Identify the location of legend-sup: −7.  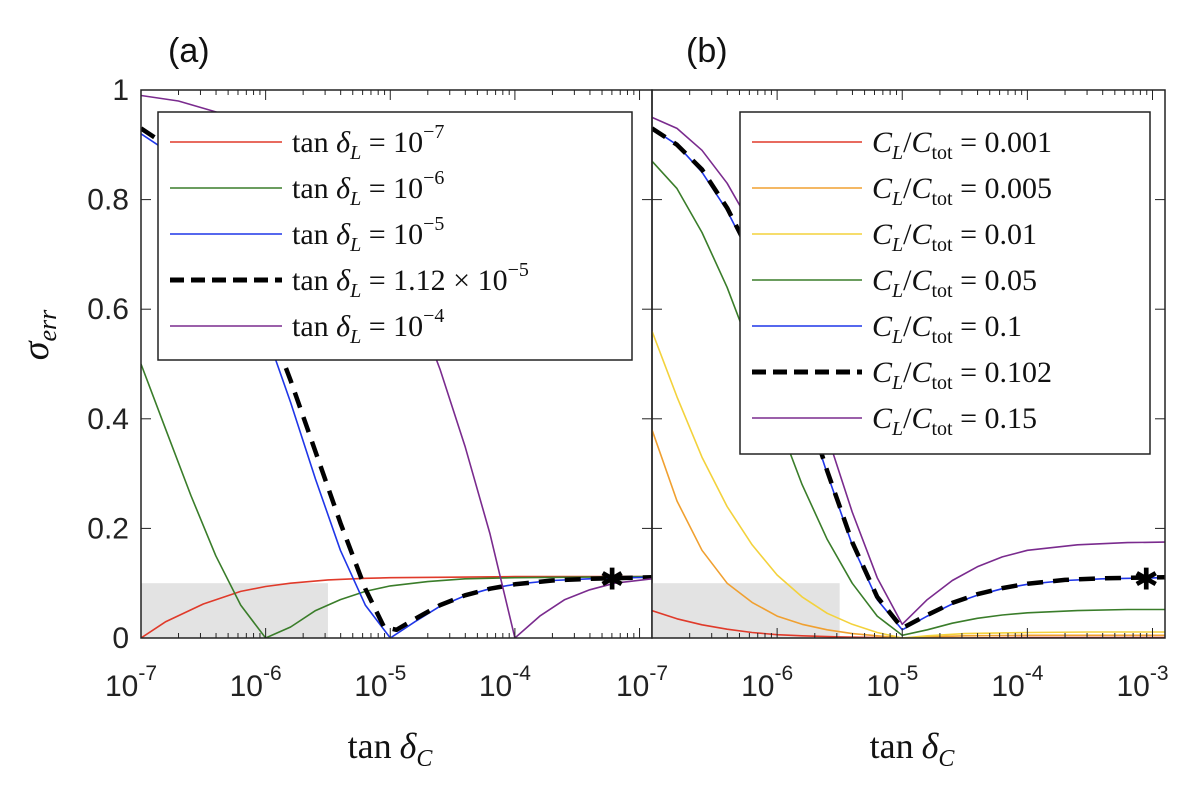
(433, 132).